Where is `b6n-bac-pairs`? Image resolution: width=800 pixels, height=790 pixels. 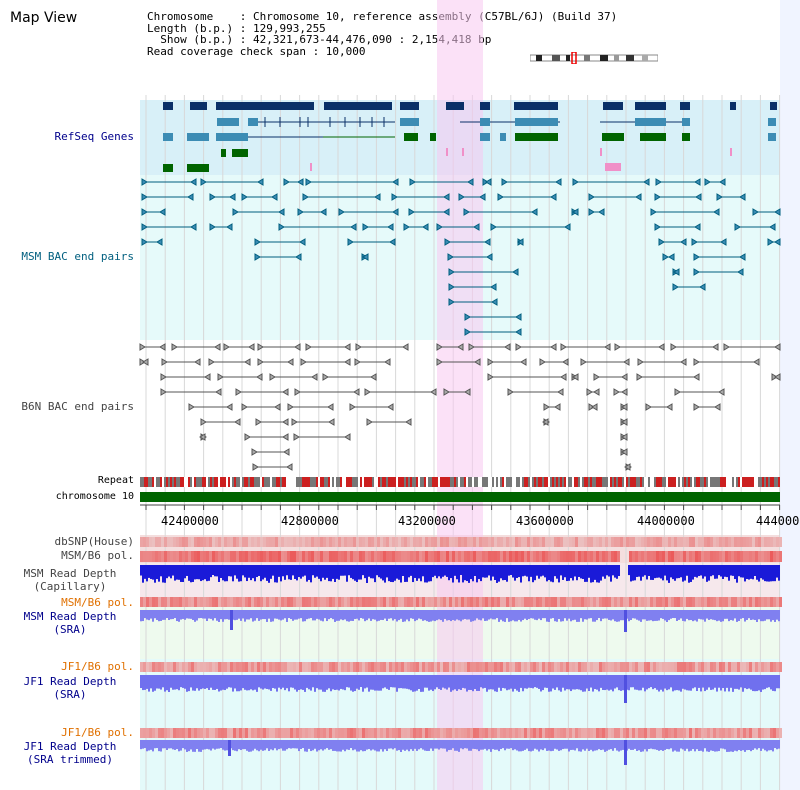 b6n-bac-pairs is located at coordinates (460, 407).